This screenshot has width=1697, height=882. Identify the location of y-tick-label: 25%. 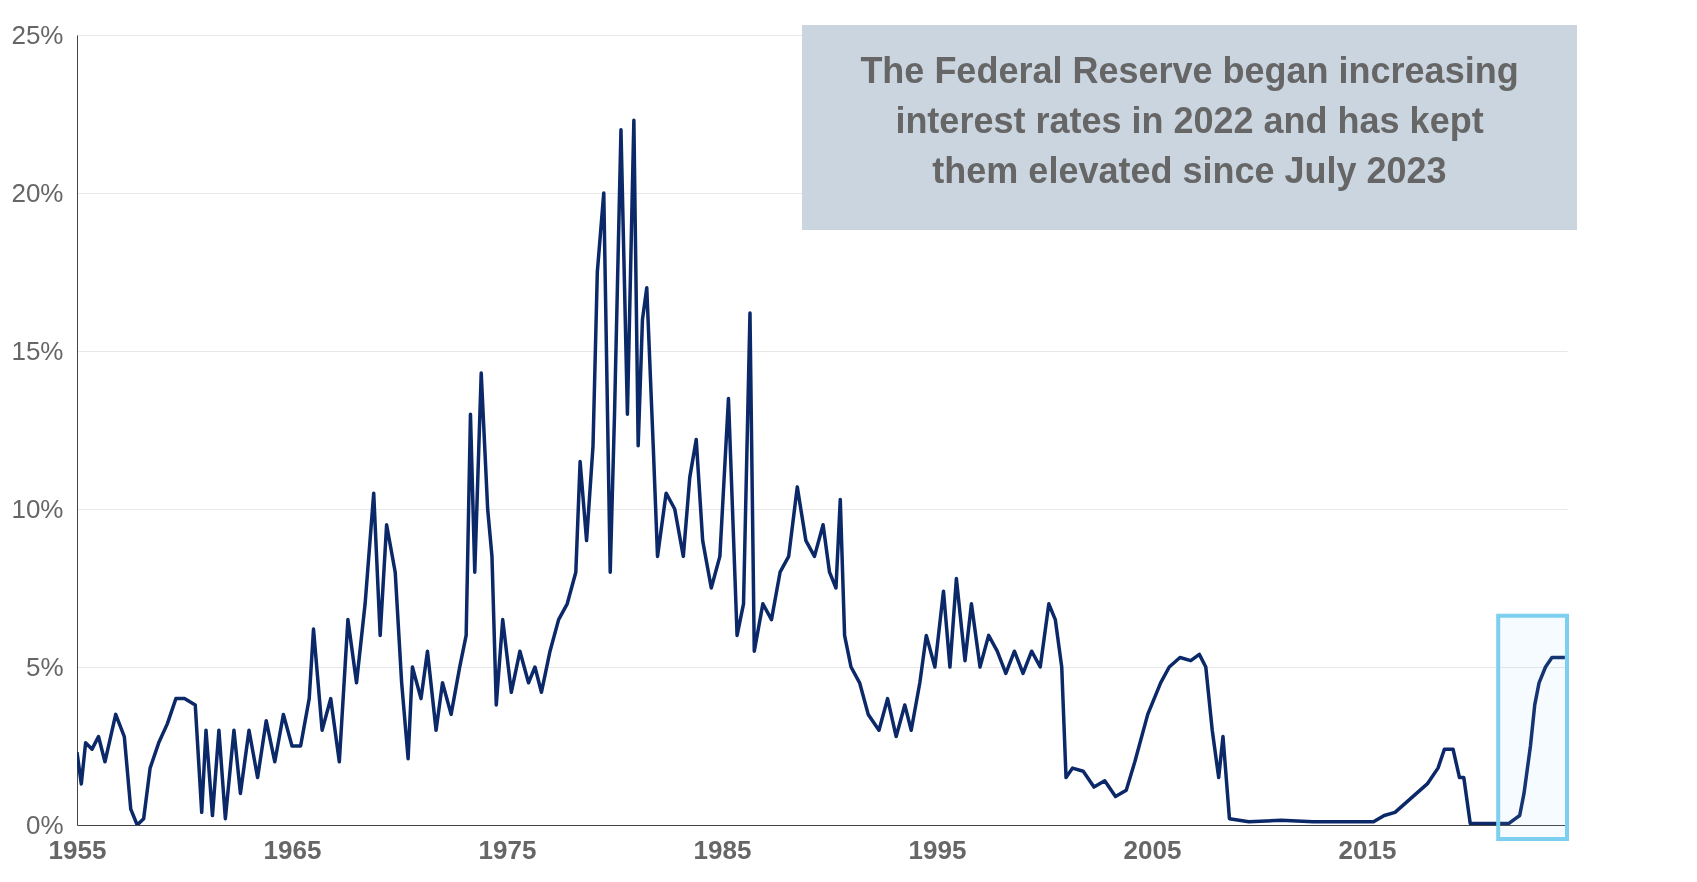
(37, 34).